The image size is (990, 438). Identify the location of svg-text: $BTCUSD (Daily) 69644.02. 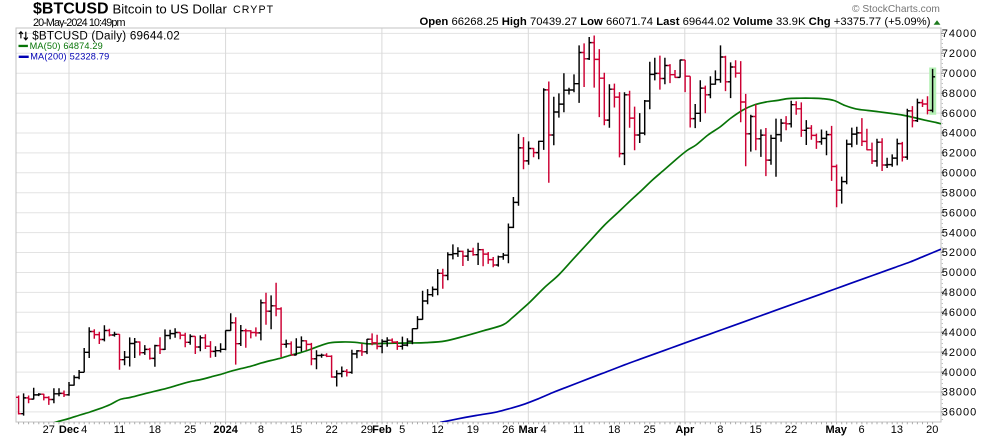
(106, 36).